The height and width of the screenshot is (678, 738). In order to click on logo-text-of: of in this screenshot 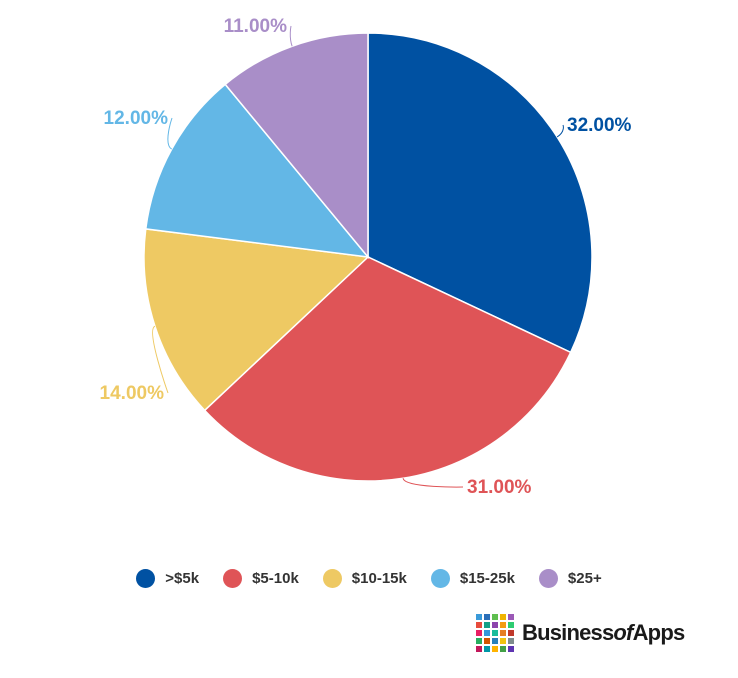, I will do `click(623, 632)`.